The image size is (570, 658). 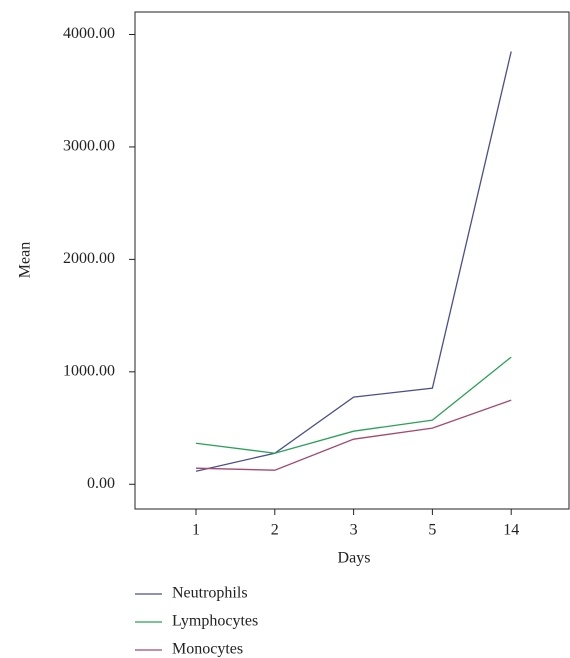 I want to click on legend-label: Neutrophils, so click(x=210, y=593).